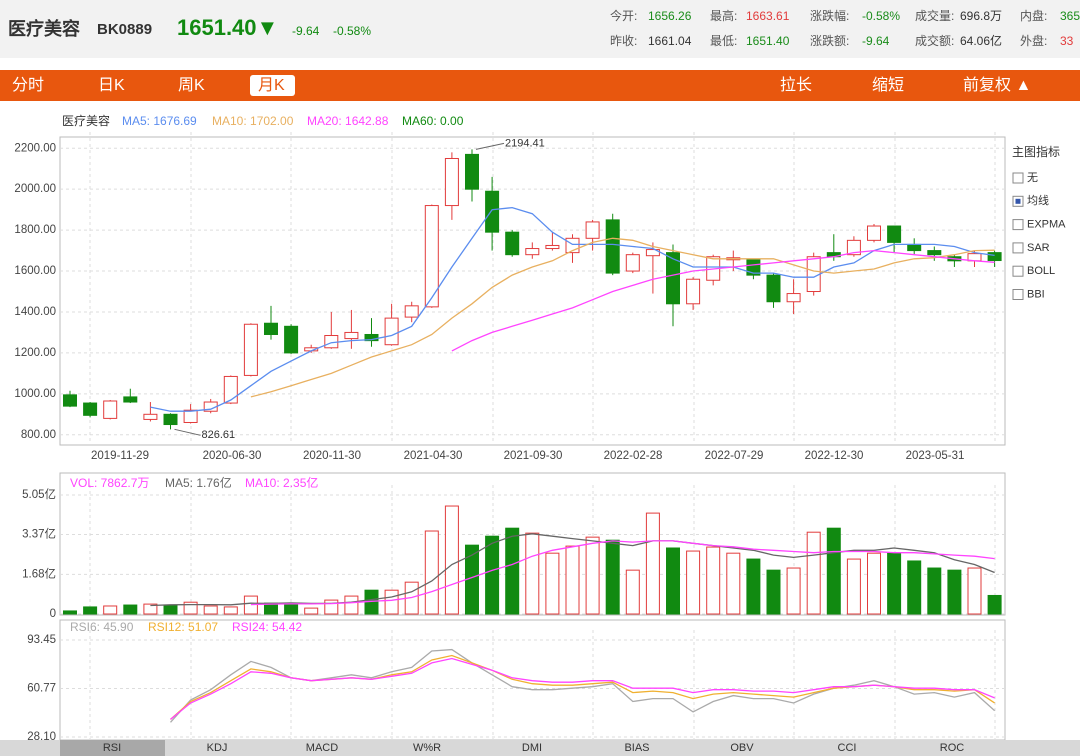 The width and height of the screenshot is (1080, 756). Describe the element at coordinates (217, 748) in the screenshot. I see `indicator-tab: KDJ` at that location.